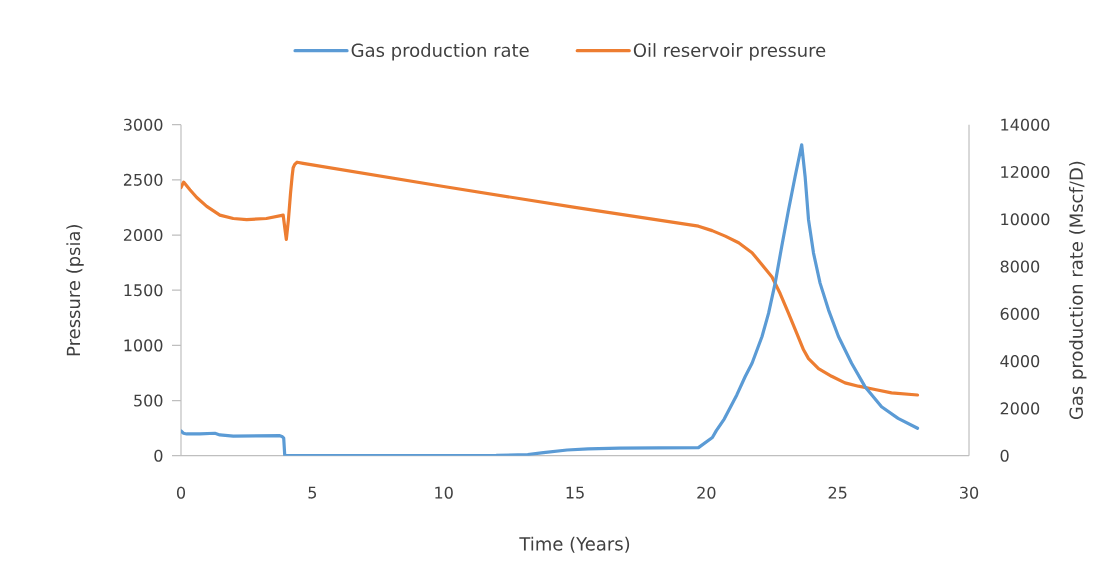 The width and height of the screenshot is (1102, 581). I want to click on y2-tick-label: 8000, so click(1020, 266).